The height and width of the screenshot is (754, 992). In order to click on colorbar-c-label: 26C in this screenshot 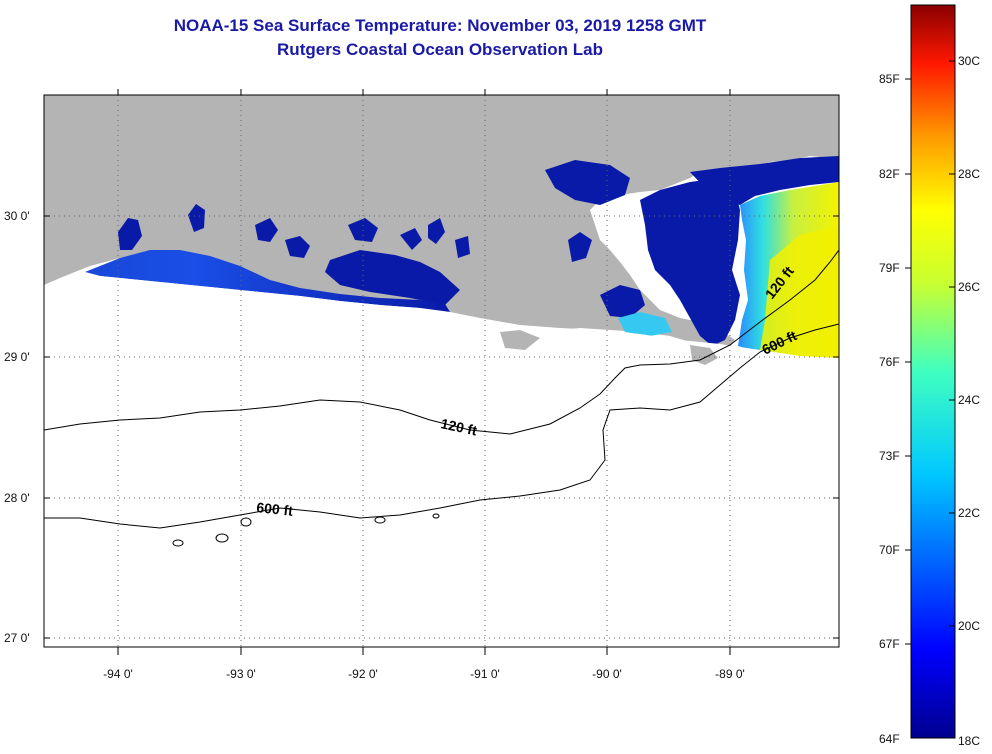, I will do `click(969, 287)`.